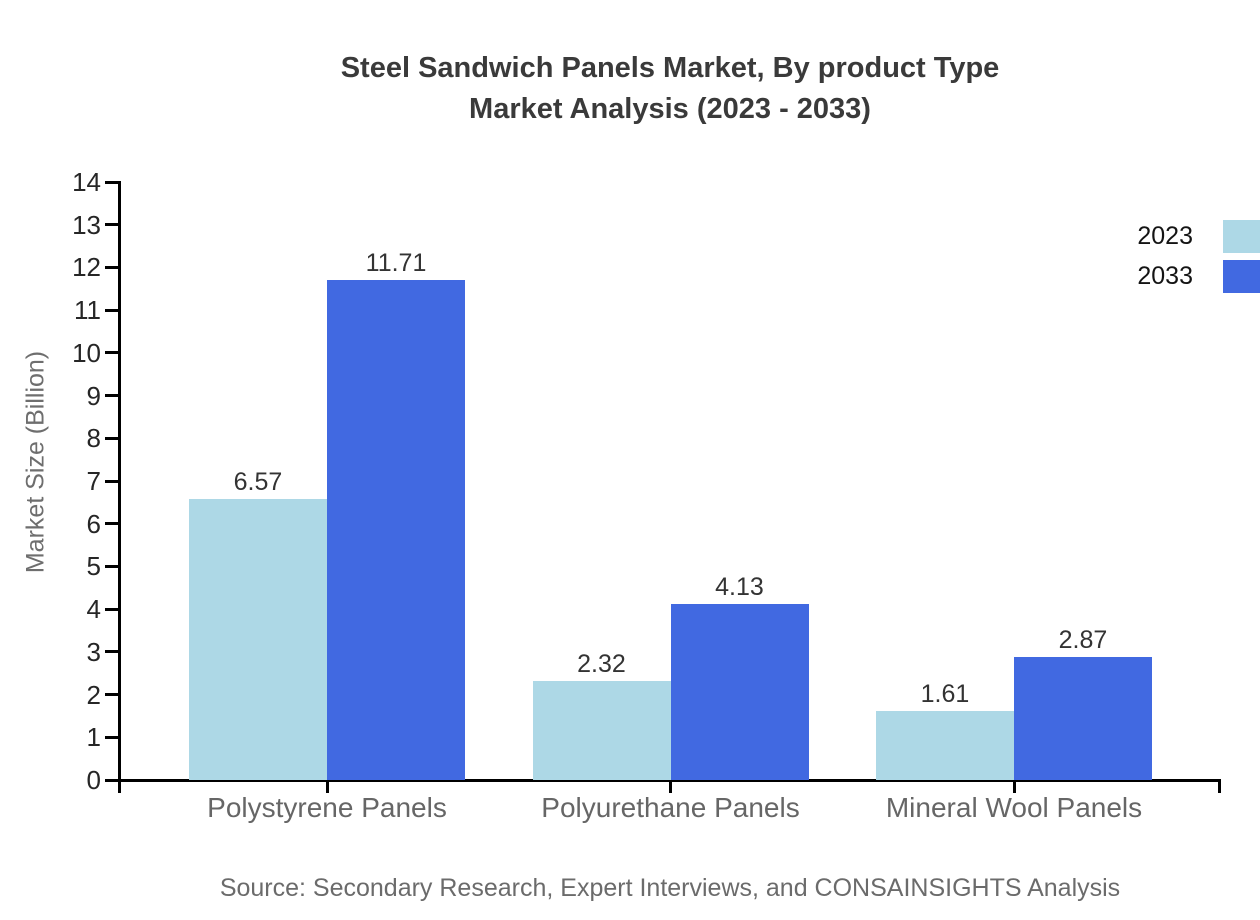 This screenshot has width=1260, height=920. What do you see at coordinates (327, 807) in the screenshot?
I see `category-label-polystyrene-panels: Polystyrene Panels` at bounding box center [327, 807].